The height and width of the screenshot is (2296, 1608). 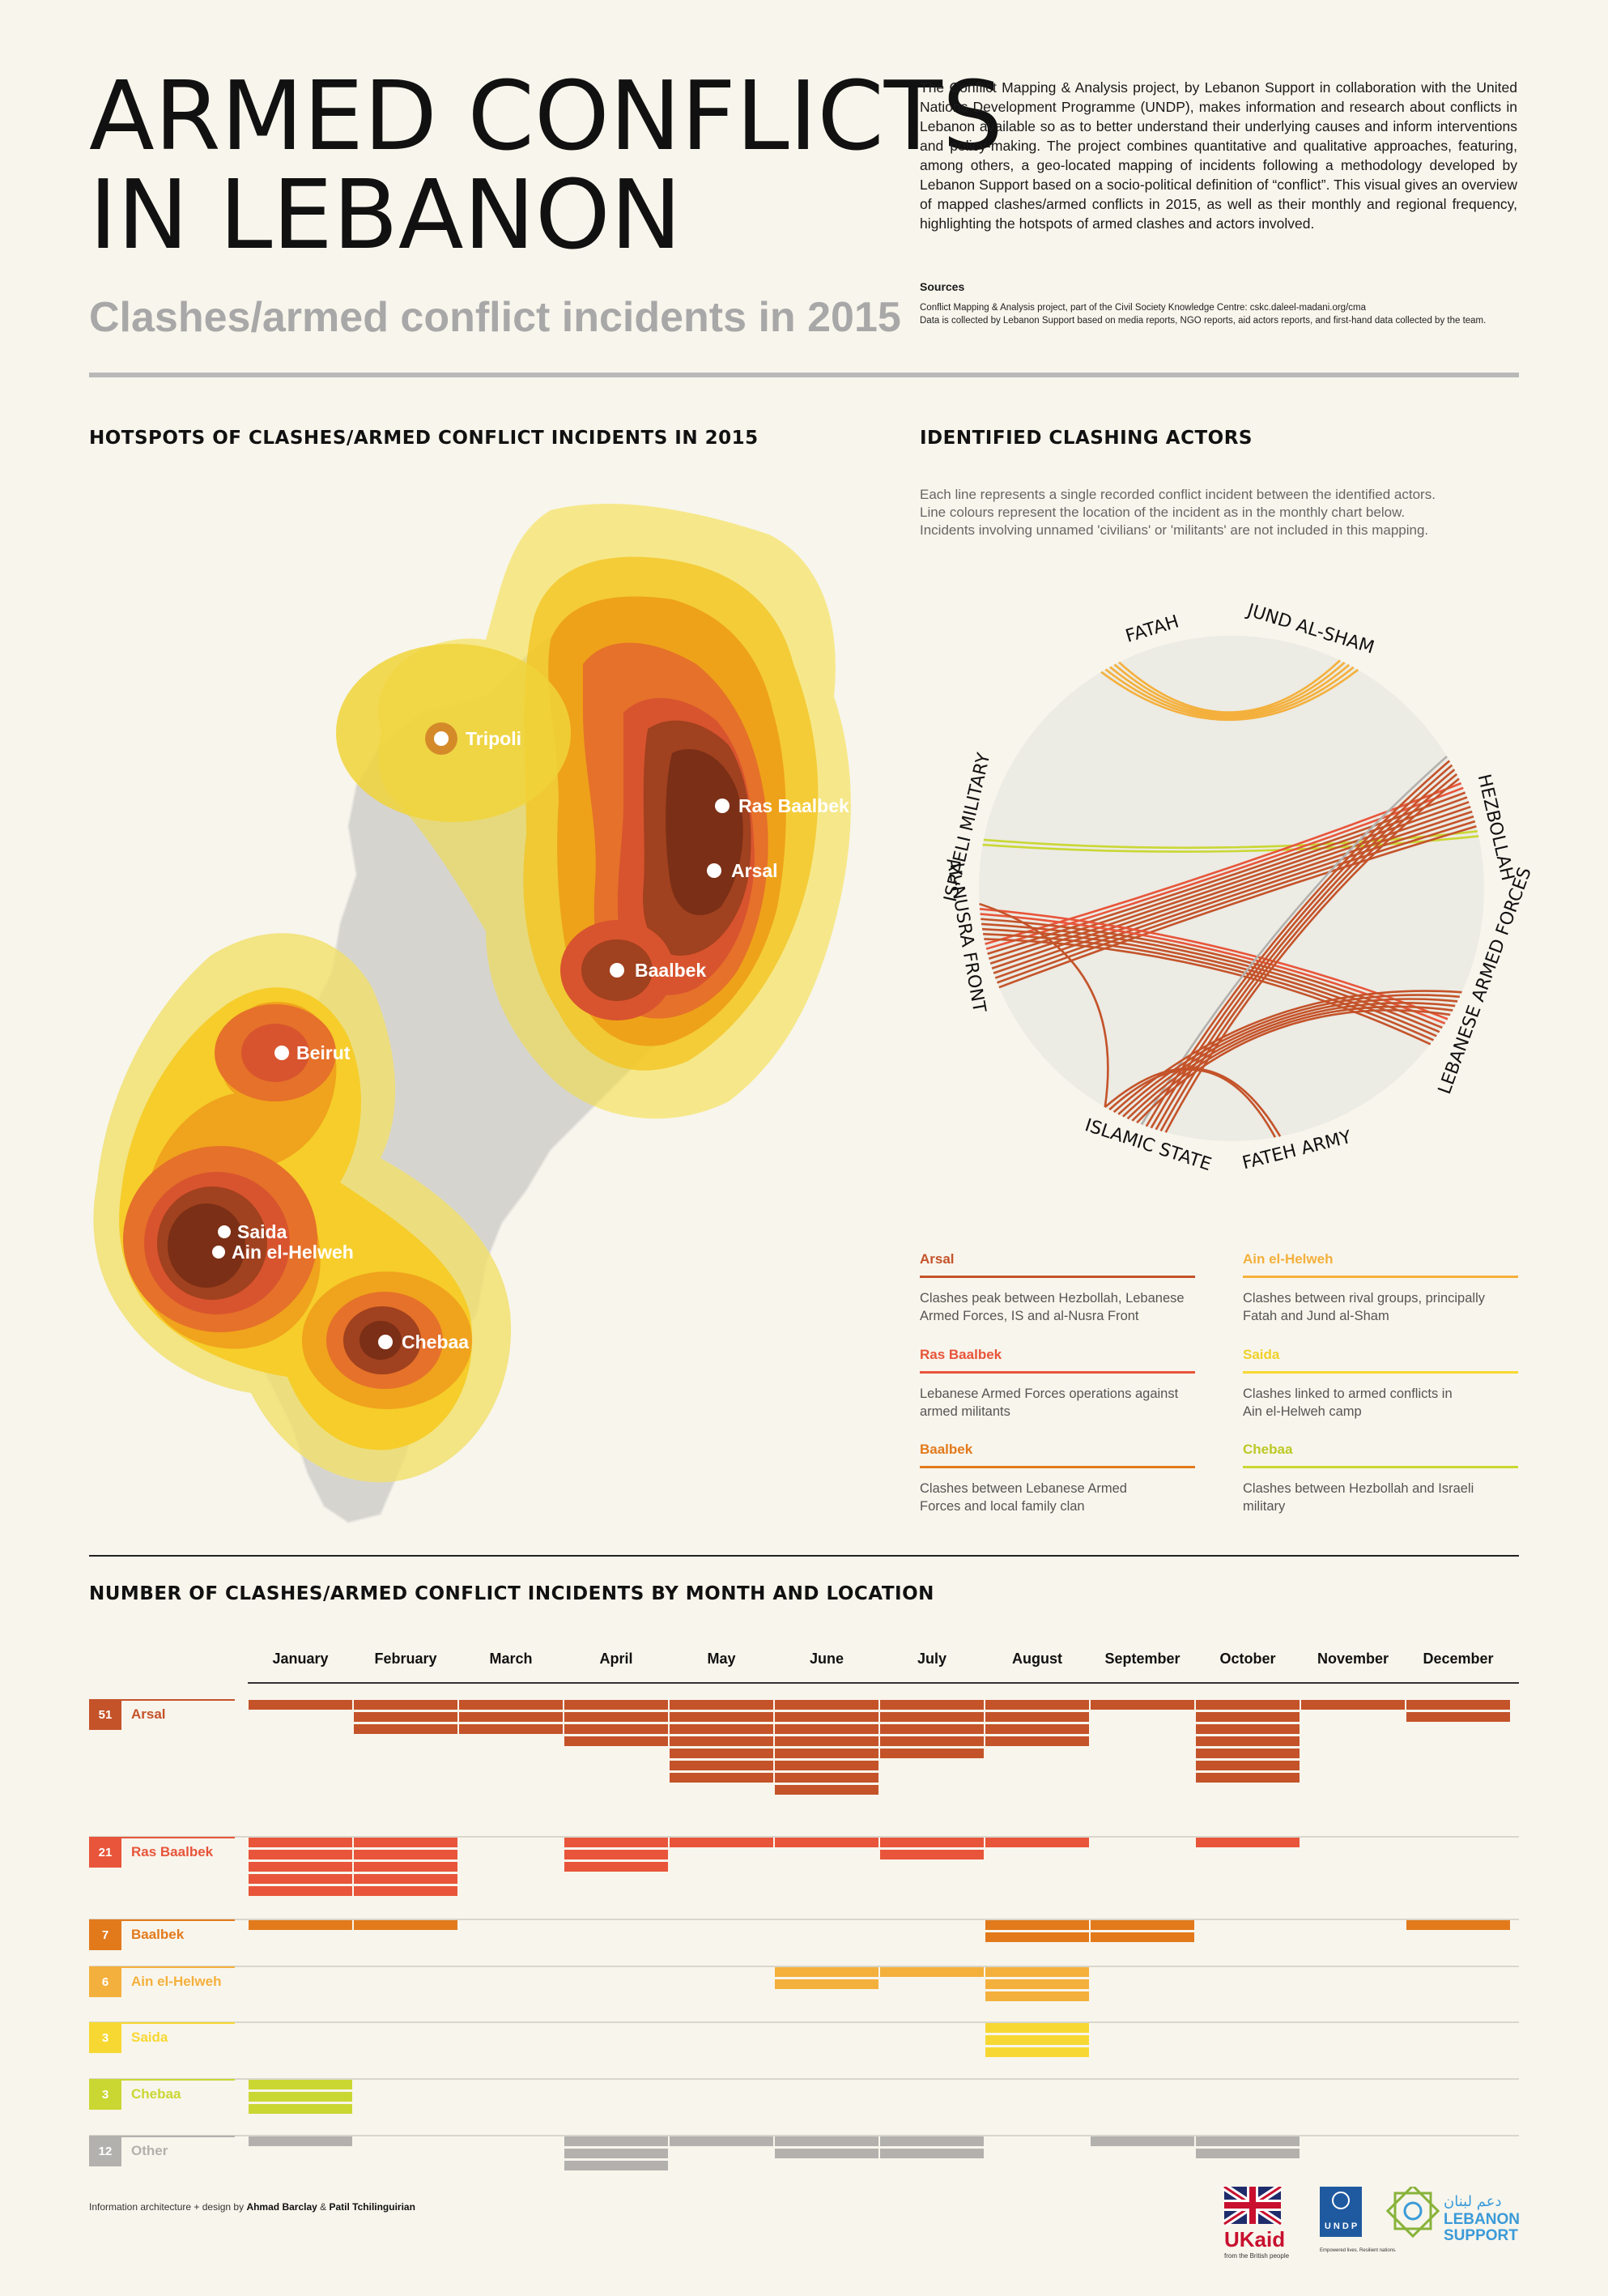 What do you see at coordinates (793, 806) in the screenshot?
I see `label-ras-baalbek: Ras Baalbek` at bounding box center [793, 806].